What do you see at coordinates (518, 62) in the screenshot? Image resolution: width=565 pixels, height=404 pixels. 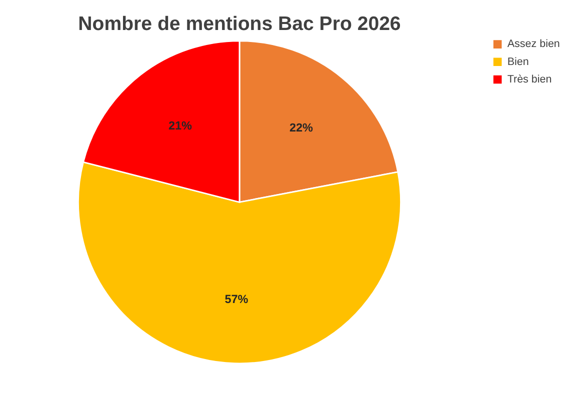 I see `legend-label: Bien` at bounding box center [518, 62].